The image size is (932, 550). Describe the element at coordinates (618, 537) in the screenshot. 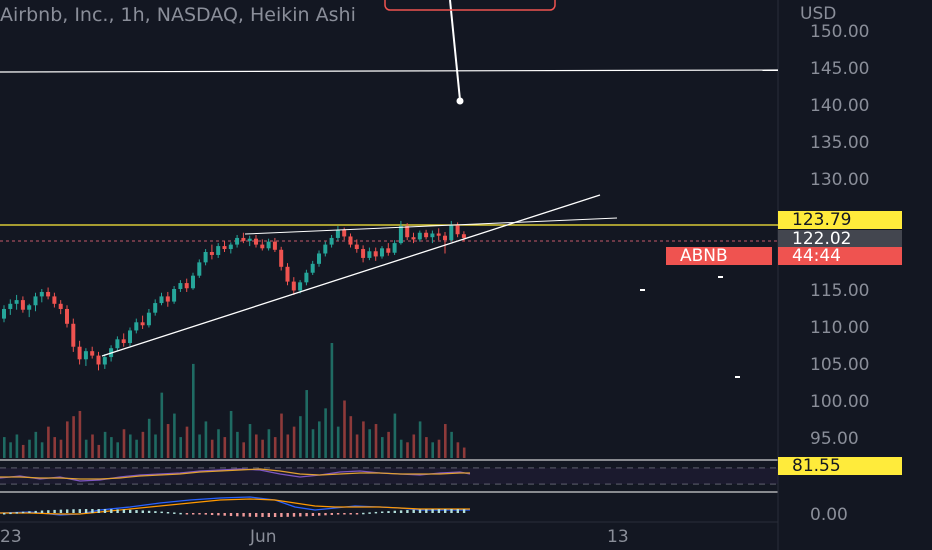

I see `time-tick-13: 13` at that location.